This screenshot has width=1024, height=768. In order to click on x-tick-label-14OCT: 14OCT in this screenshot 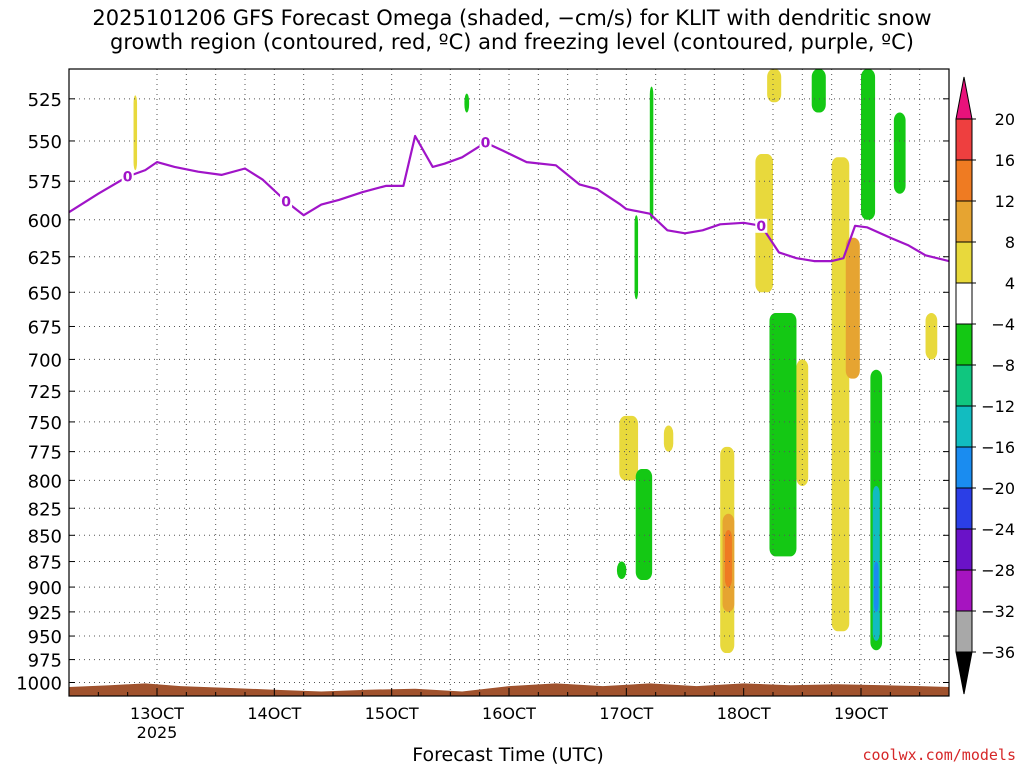, I will do `click(274, 713)`.